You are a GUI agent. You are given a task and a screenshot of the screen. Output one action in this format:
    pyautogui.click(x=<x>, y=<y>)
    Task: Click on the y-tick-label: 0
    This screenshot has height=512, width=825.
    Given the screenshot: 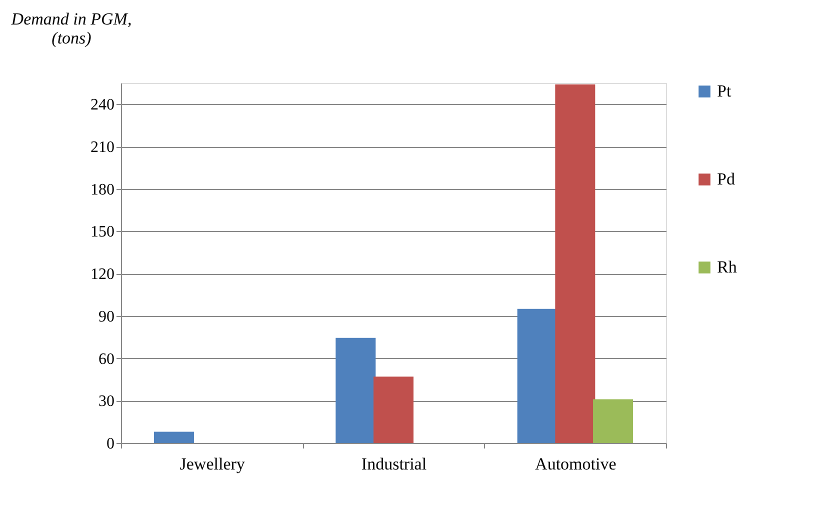 What is the action you would take?
    pyautogui.click(x=110, y=444)
    